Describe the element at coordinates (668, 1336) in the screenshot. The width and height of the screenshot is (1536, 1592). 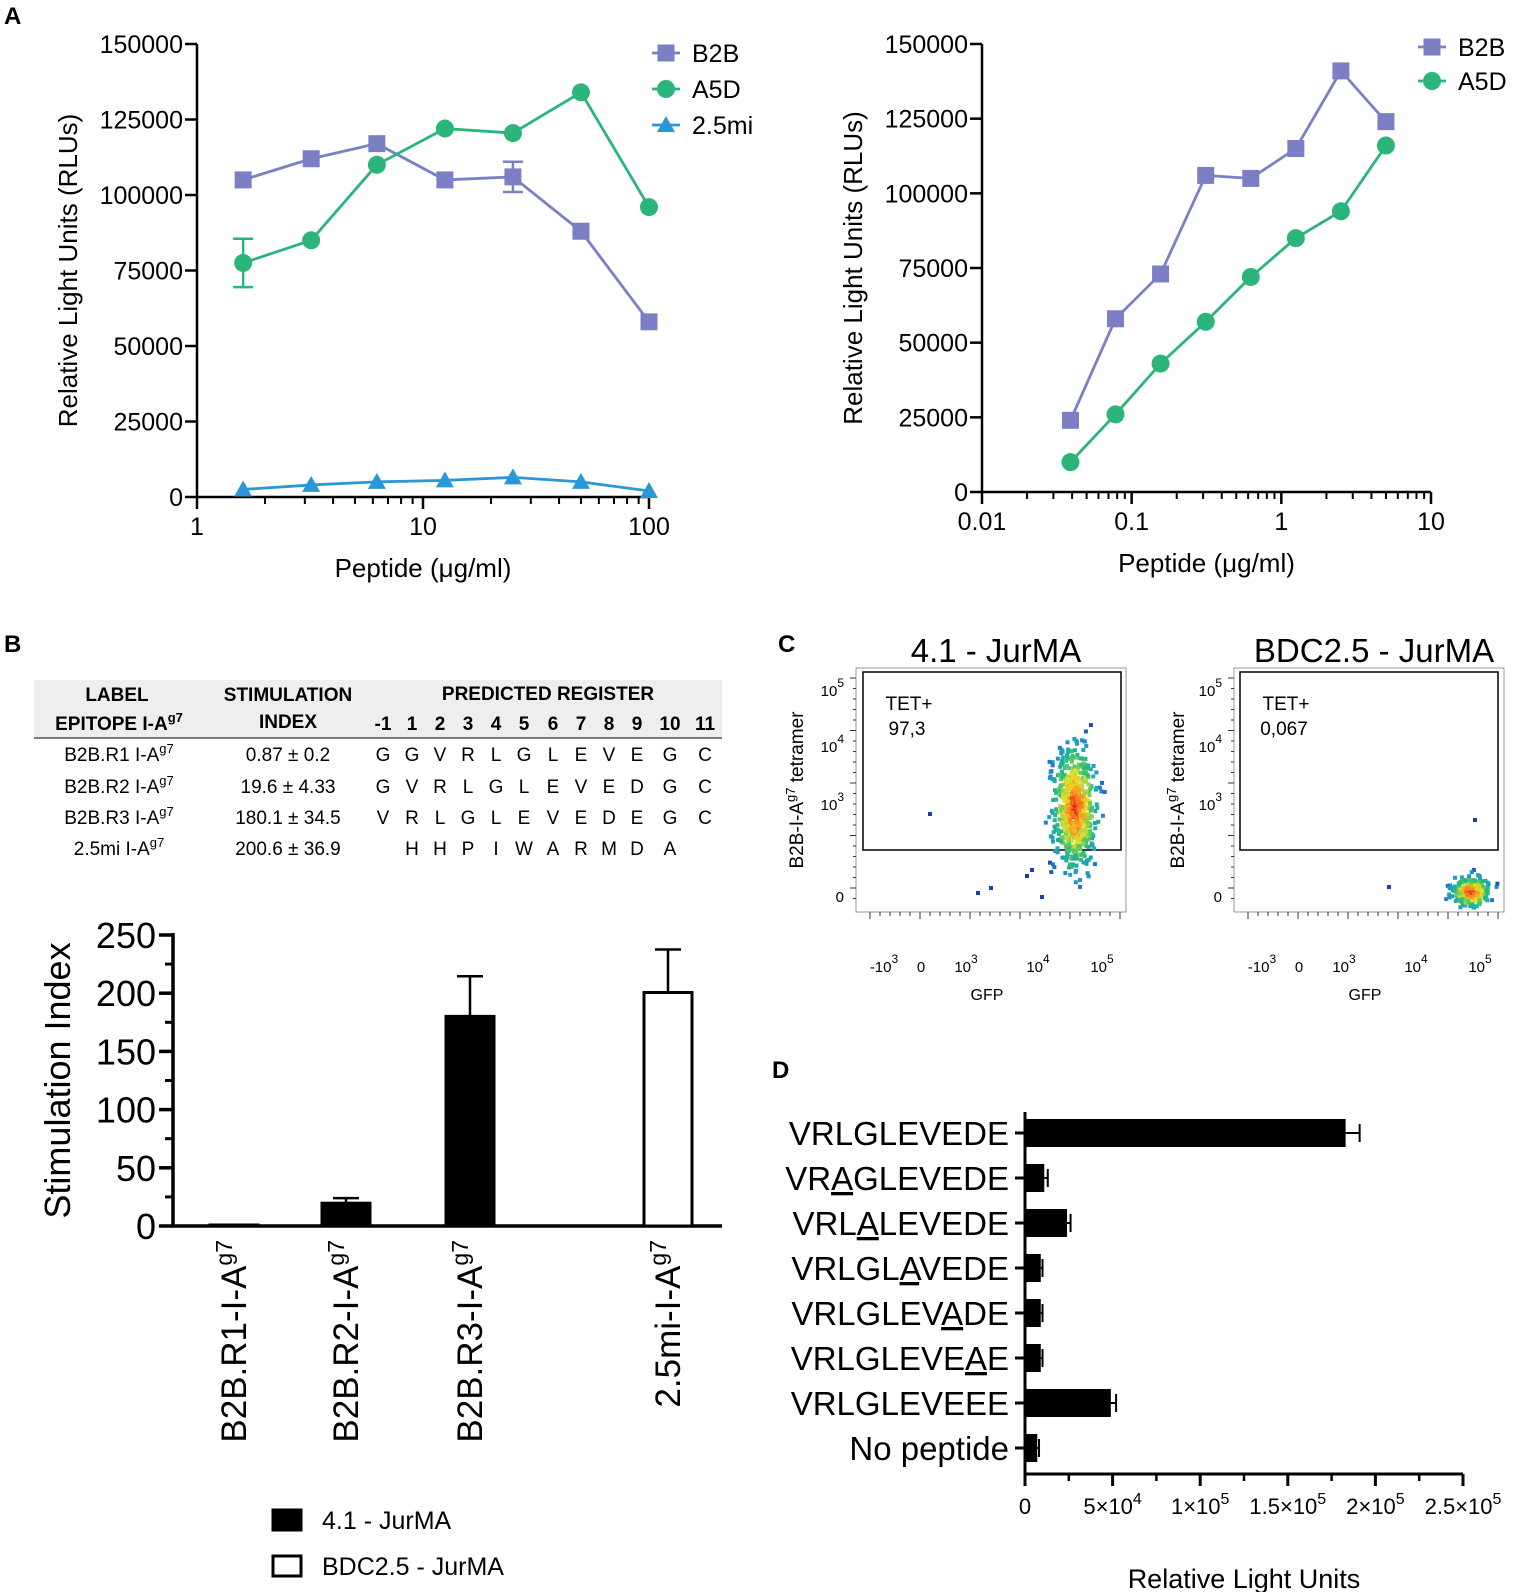
I see `category-text: 2.5mi-I-A` at that location.